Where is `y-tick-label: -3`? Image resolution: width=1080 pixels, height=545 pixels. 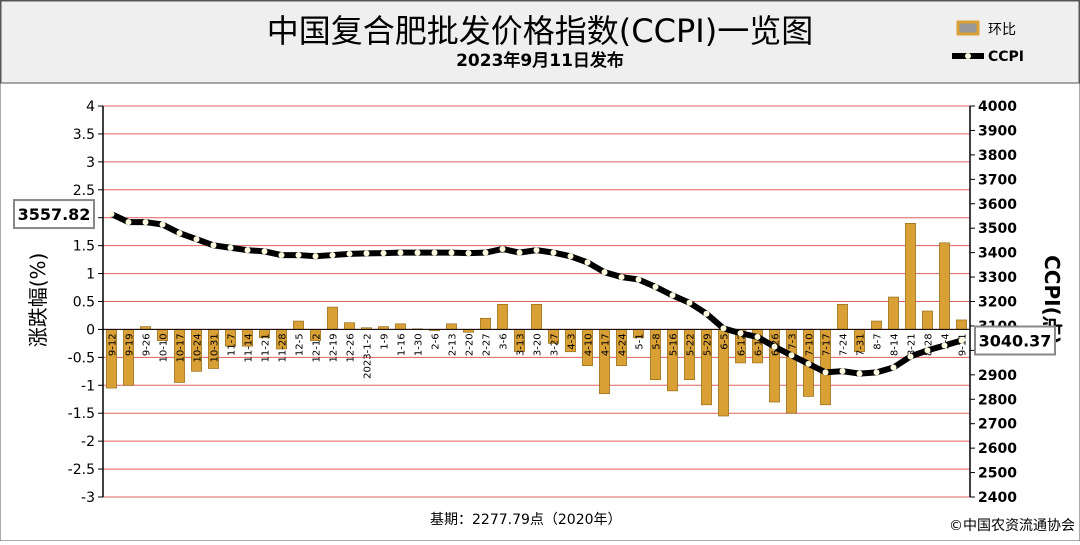 y-tick-label: -3 is located at coordinates (88, 498).